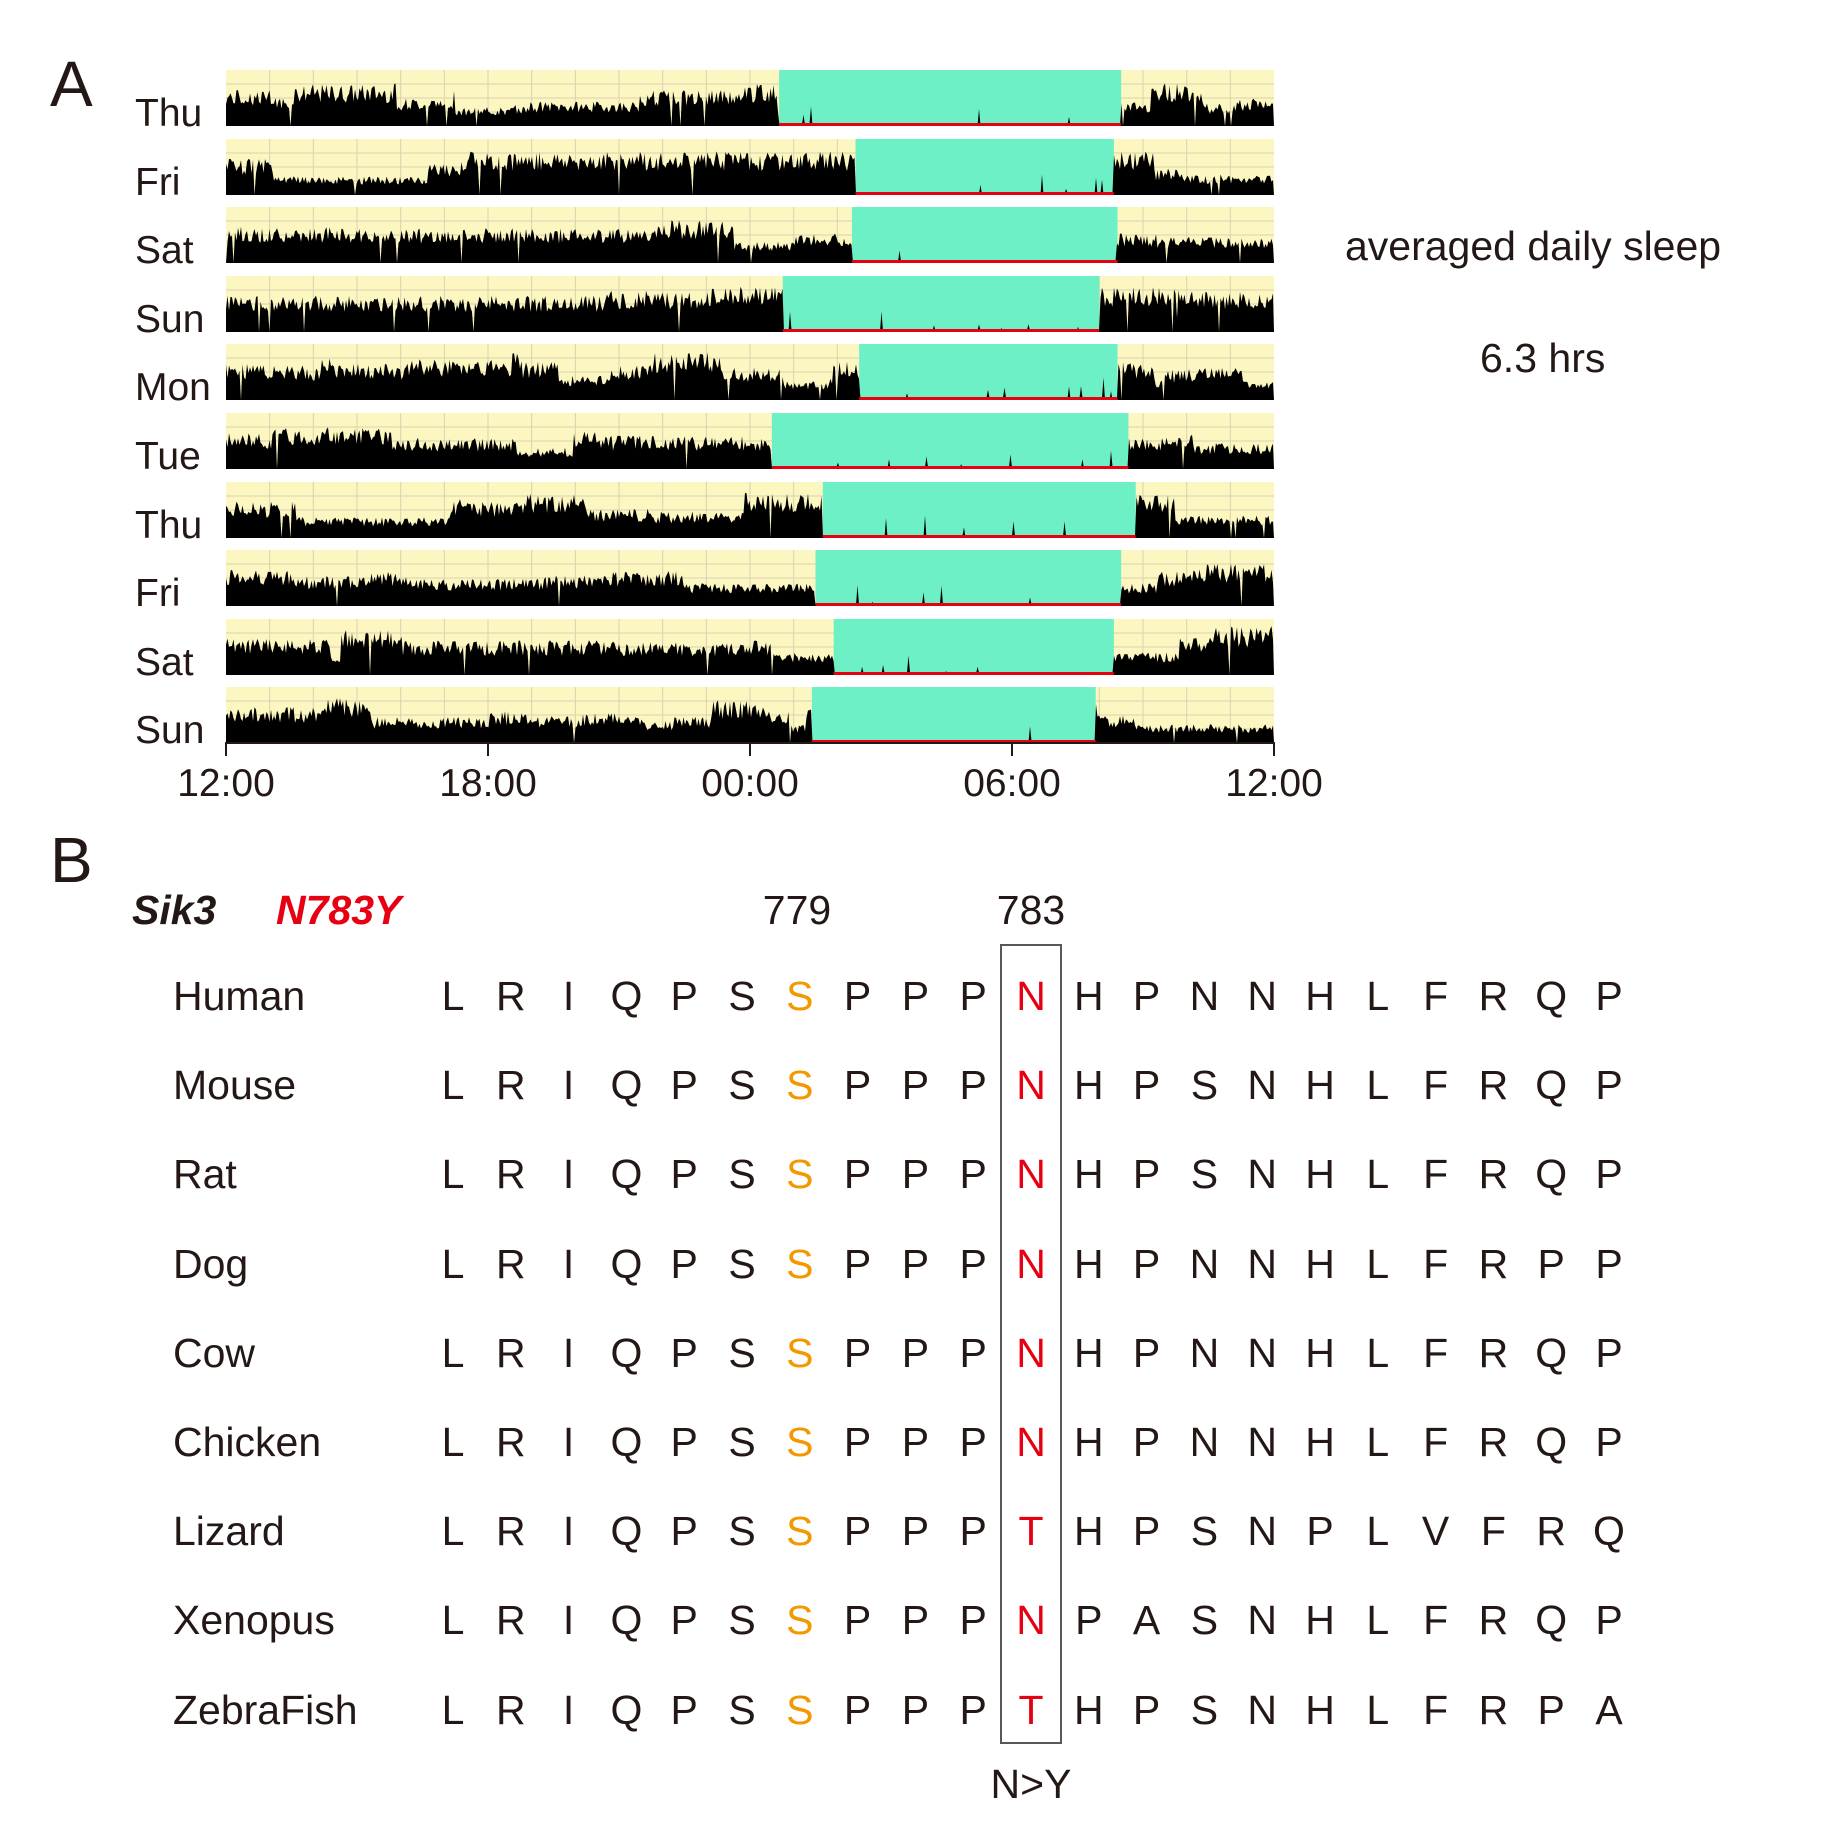 Image resolution: width=1840 pixels, height=1840 pixels. Describe the element at coordinates (205, 1174) in the screenshot. I see `species-label: Rat` at that location.